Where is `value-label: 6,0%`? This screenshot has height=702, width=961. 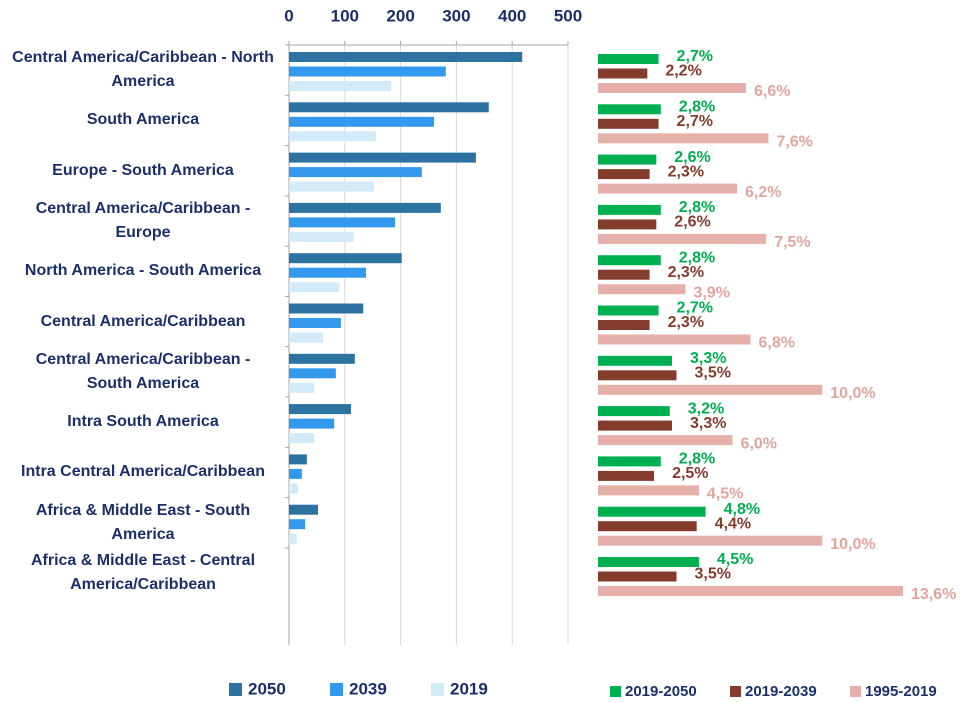 value-label: 6,0% is located at coordinates (759, 443).